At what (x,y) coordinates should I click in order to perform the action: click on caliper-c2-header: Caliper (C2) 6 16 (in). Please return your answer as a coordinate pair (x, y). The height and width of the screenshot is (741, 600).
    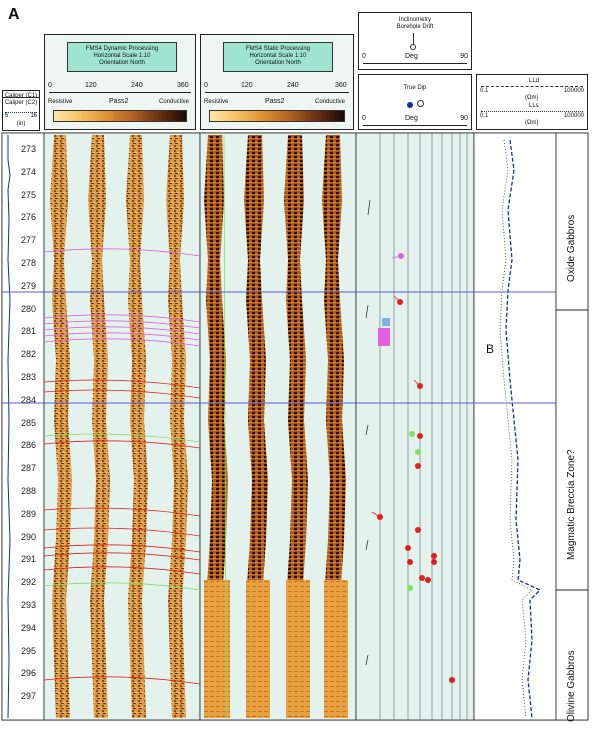
    Looking at the image, I should click on (21, 114).